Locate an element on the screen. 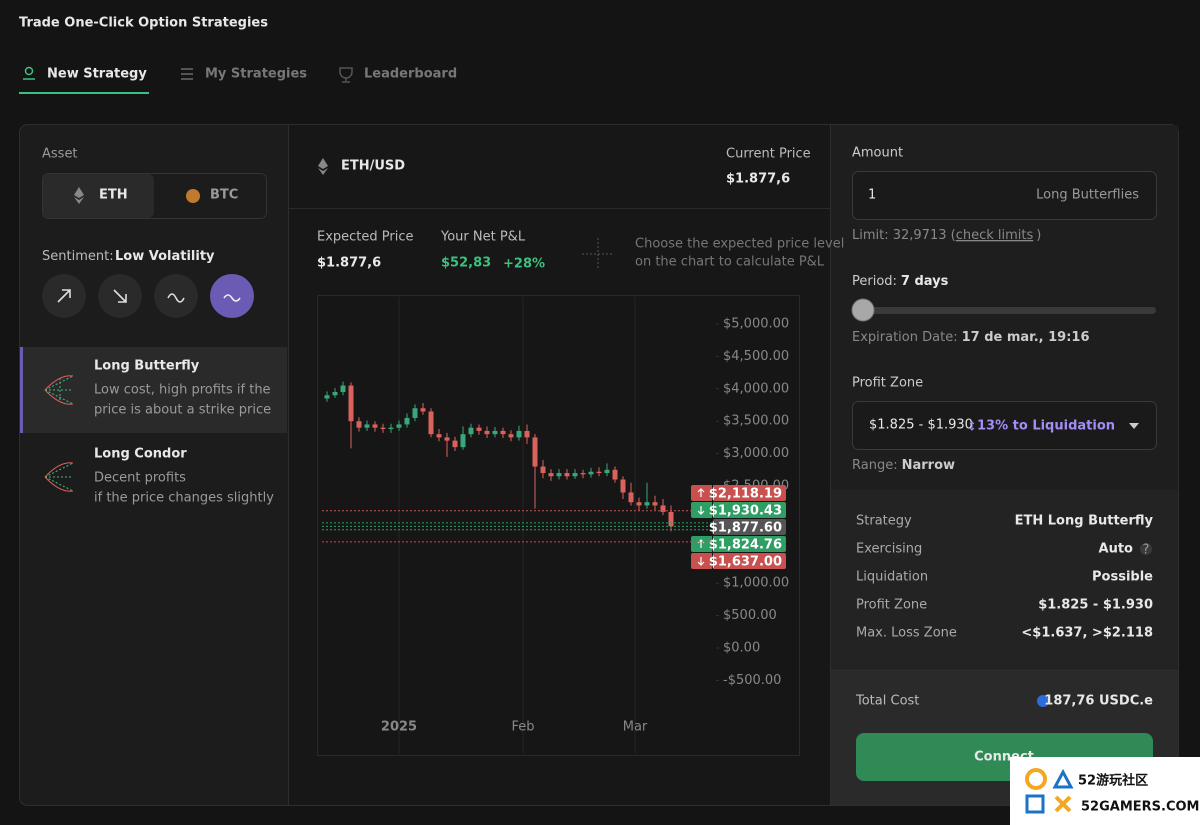  limit: Limit: 32,9713 (check limits) is located at coordinates (946, 235).